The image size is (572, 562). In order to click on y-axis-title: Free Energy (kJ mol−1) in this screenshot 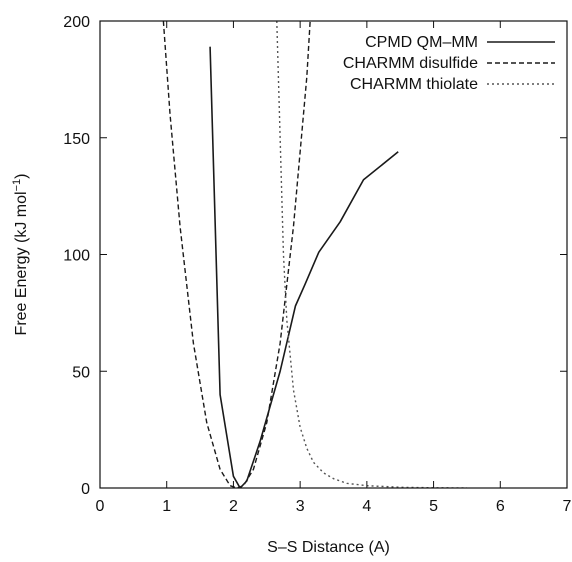, I will do `click(20, 255)`.